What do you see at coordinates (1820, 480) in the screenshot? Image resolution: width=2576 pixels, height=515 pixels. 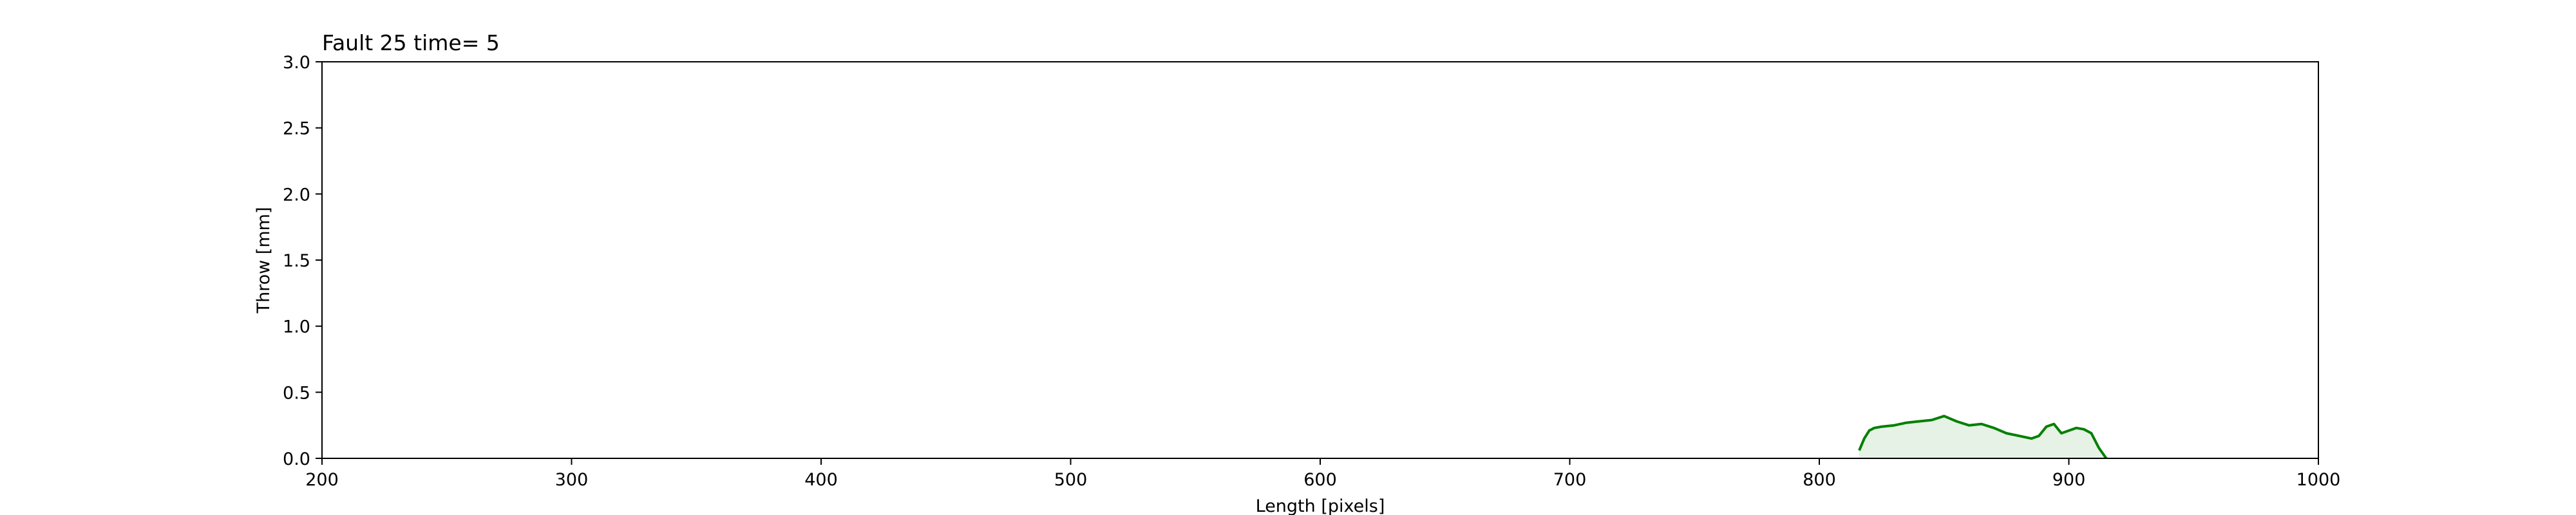 I see `x-tick-label: 800` at bounding box center [1820, 480].